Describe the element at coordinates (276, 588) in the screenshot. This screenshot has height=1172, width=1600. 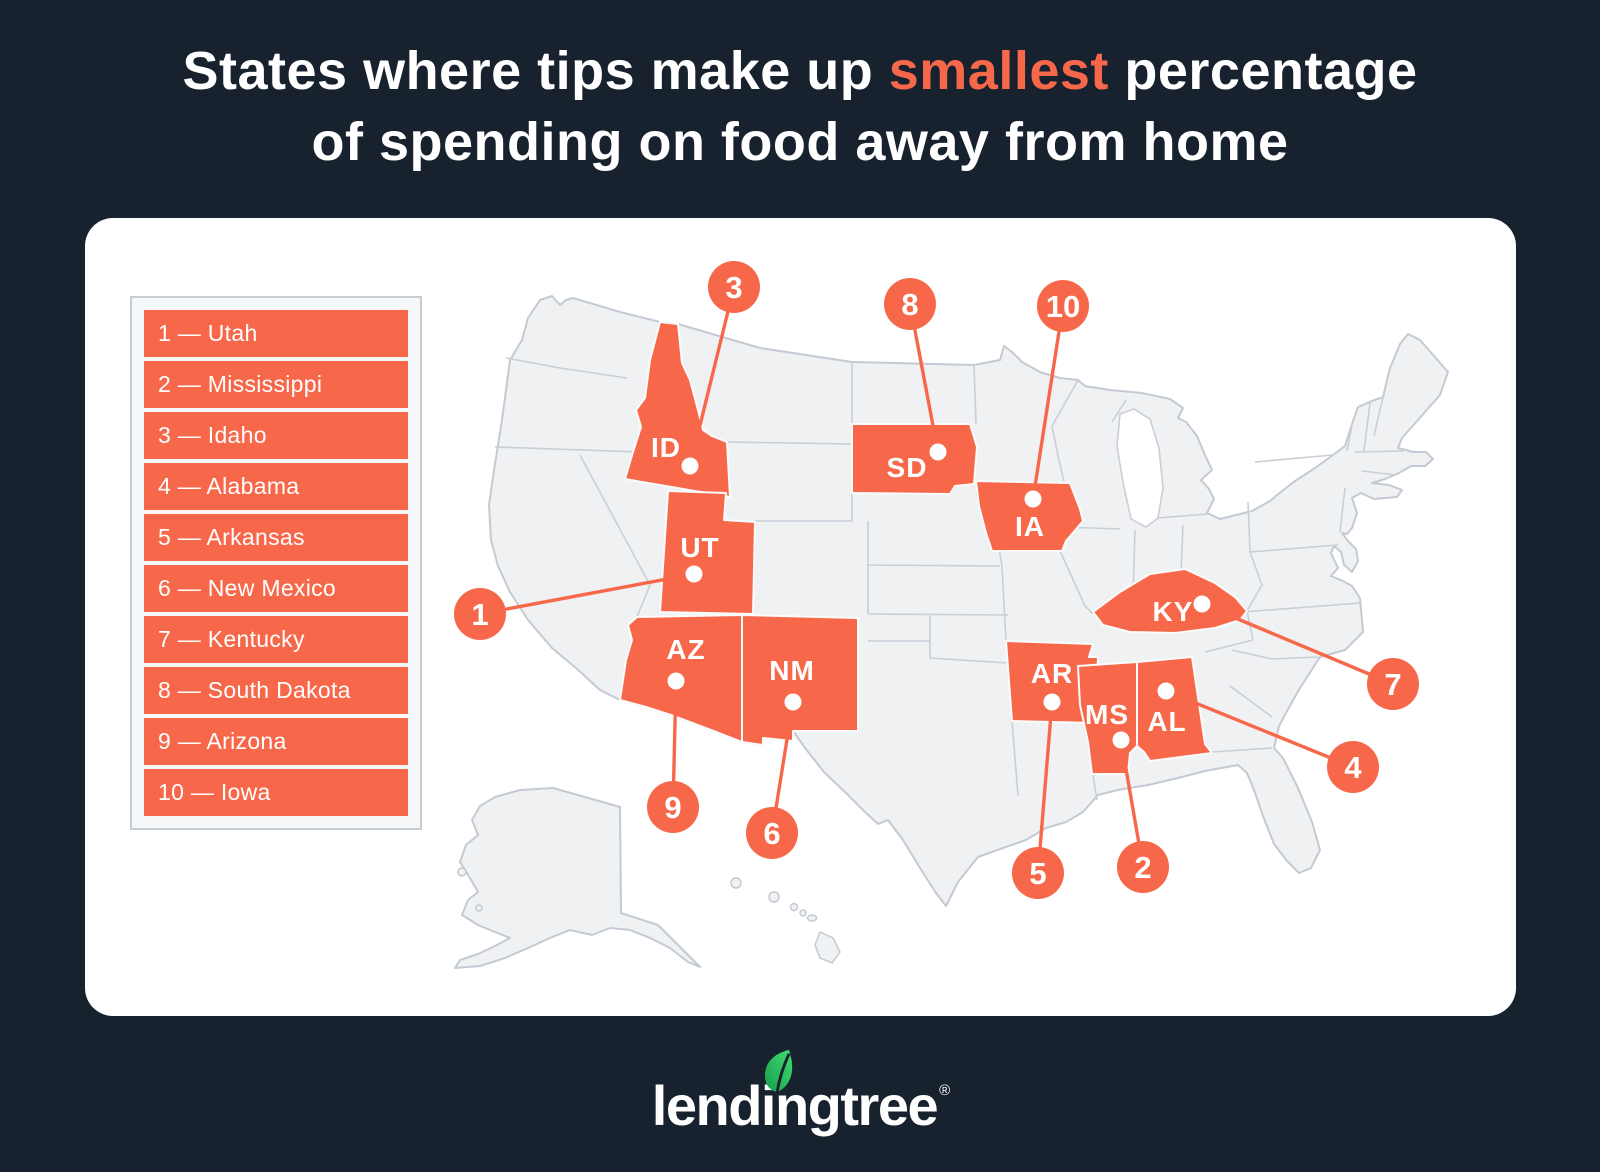
I see `legend-item: 6 — New Mexico` at that location.